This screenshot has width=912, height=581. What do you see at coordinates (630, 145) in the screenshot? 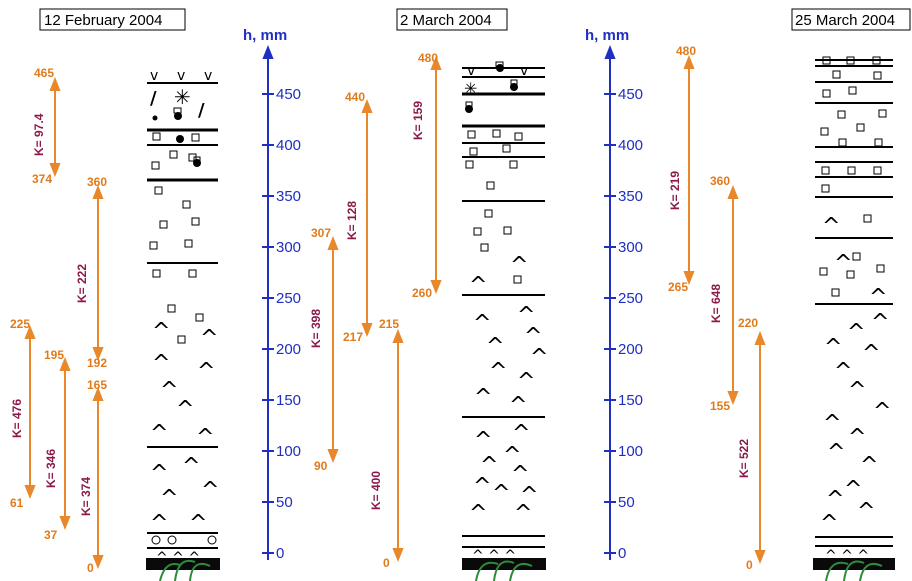
I see `axis-tick-label: 400` at bounding box center [630, 145].